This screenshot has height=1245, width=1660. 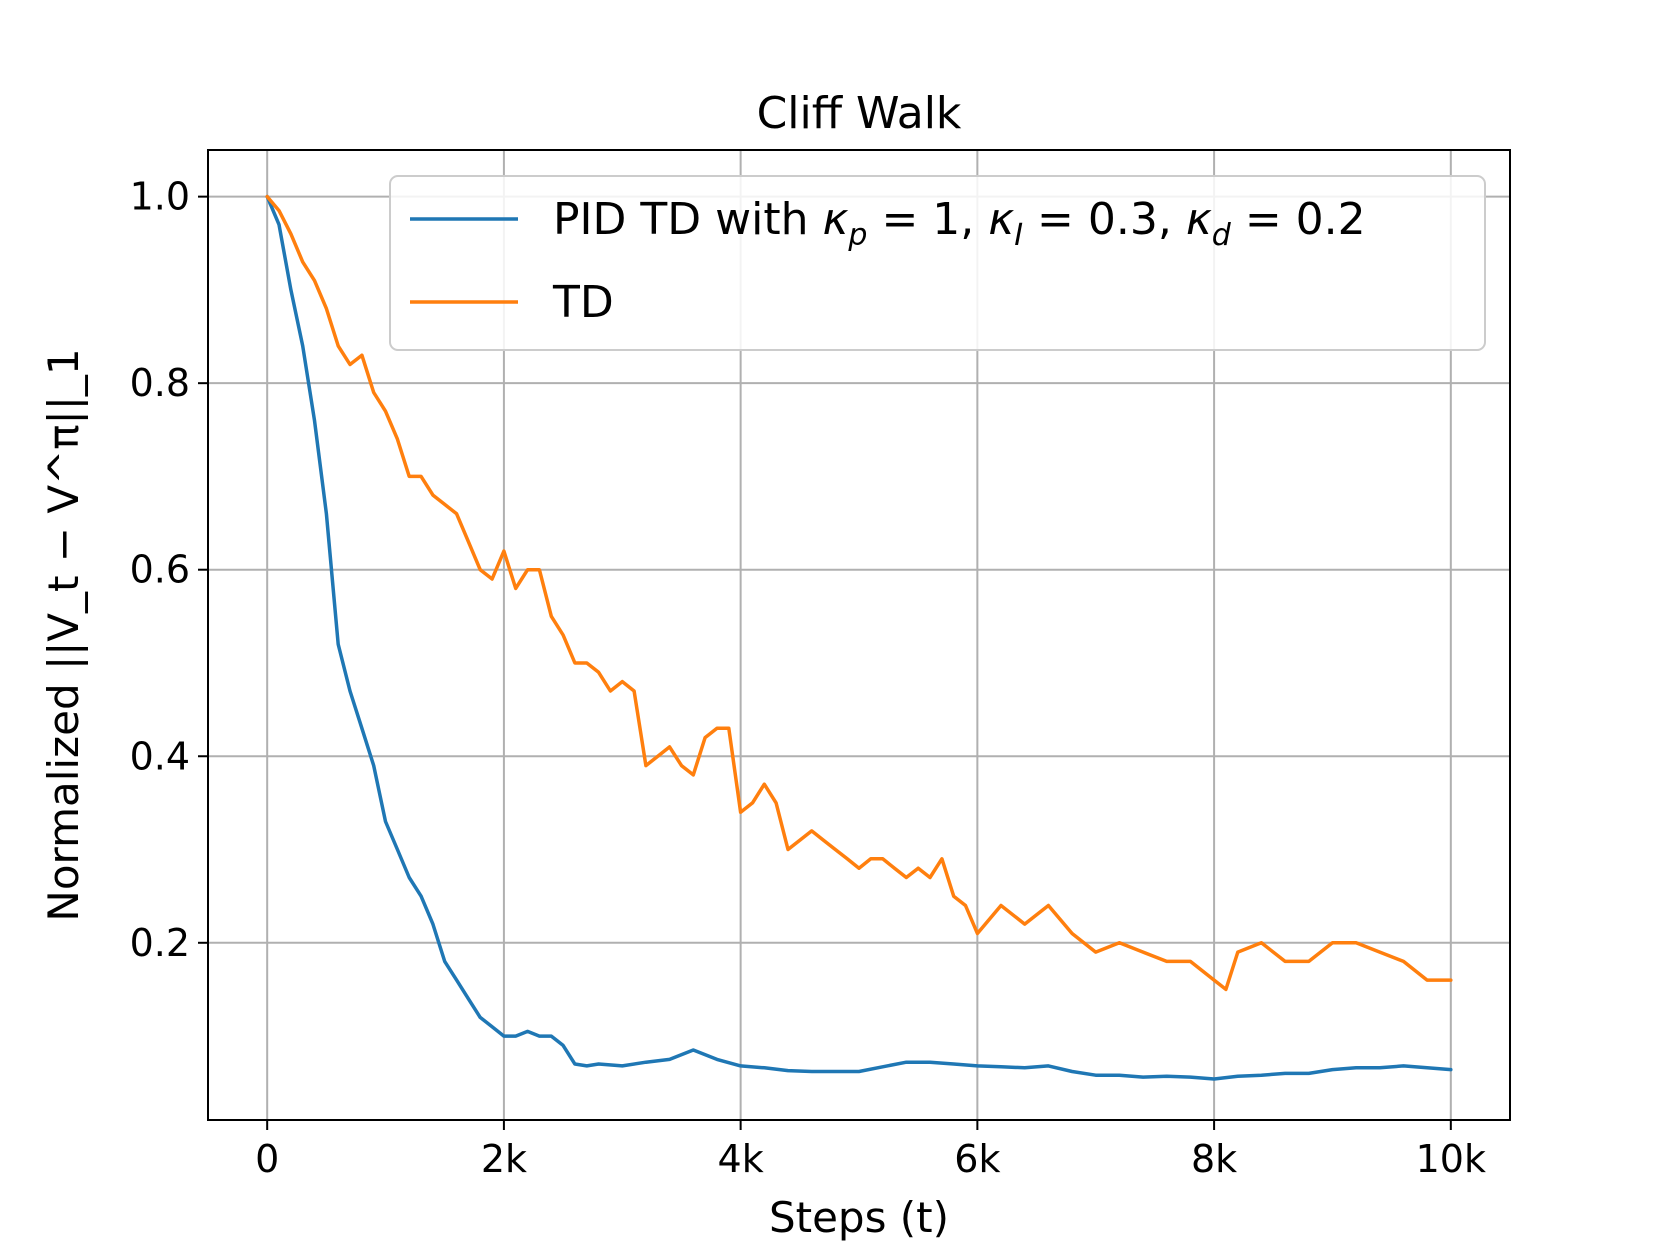 I want to click on x-axis-label: Steps (t), so click(x=859, y=1217).